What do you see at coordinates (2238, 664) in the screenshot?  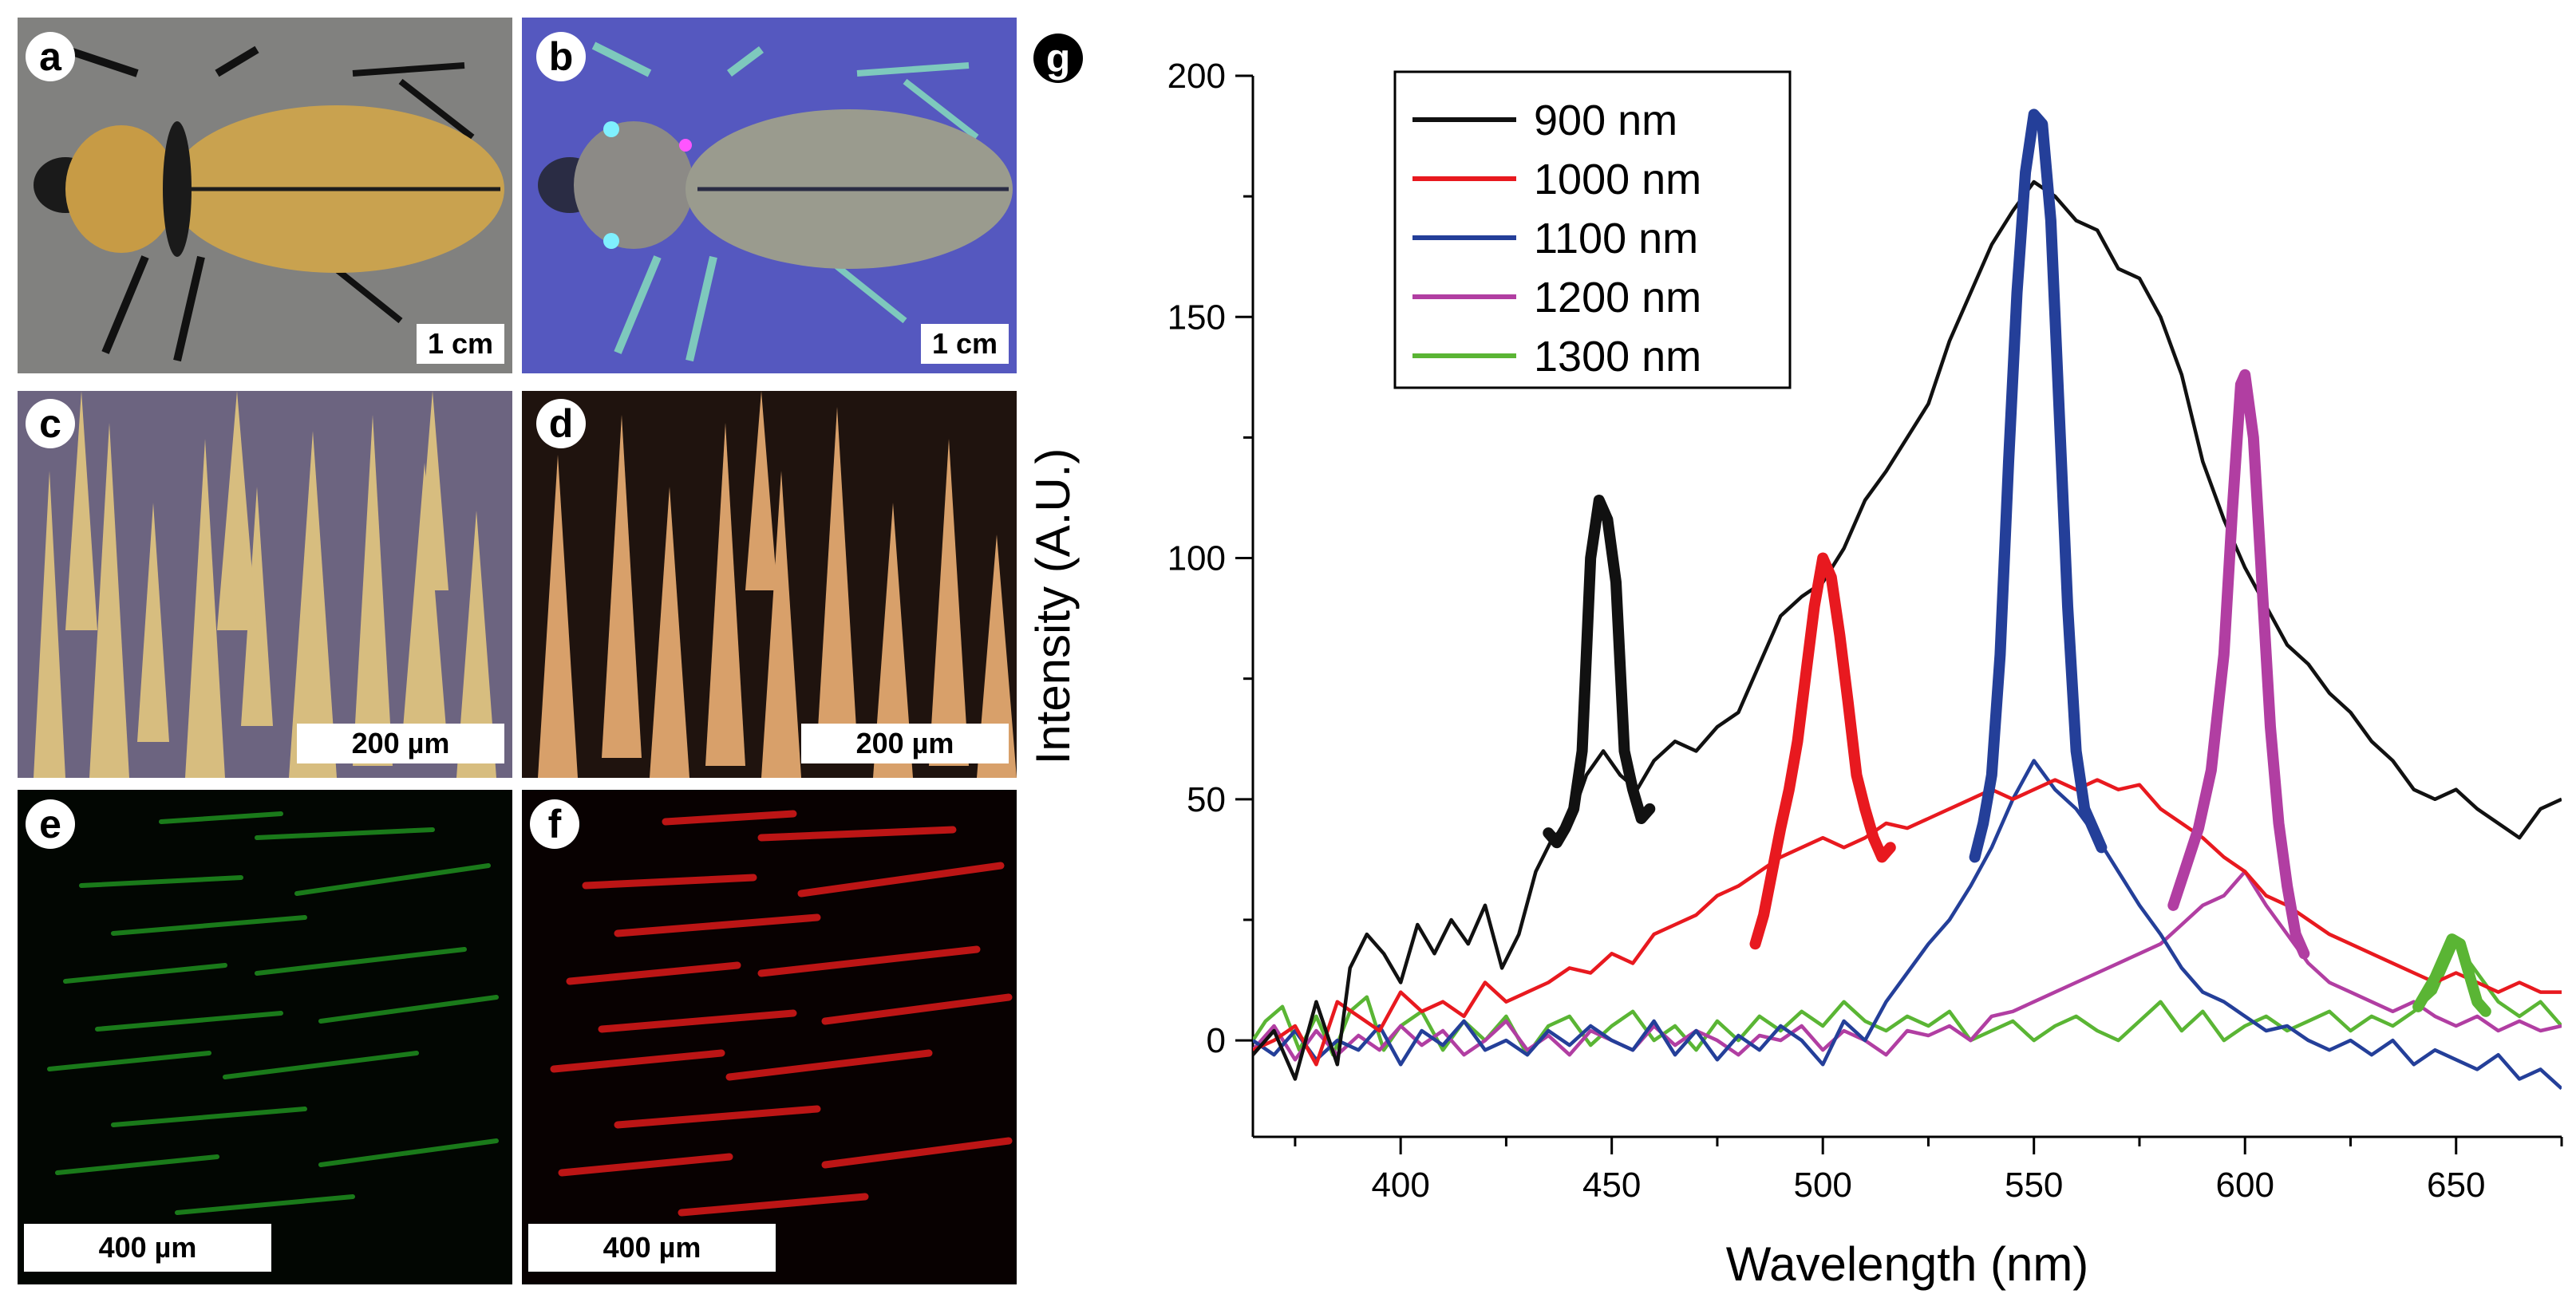 I see `highlighted-peak-s1200` at bounding box center [2238, 664].